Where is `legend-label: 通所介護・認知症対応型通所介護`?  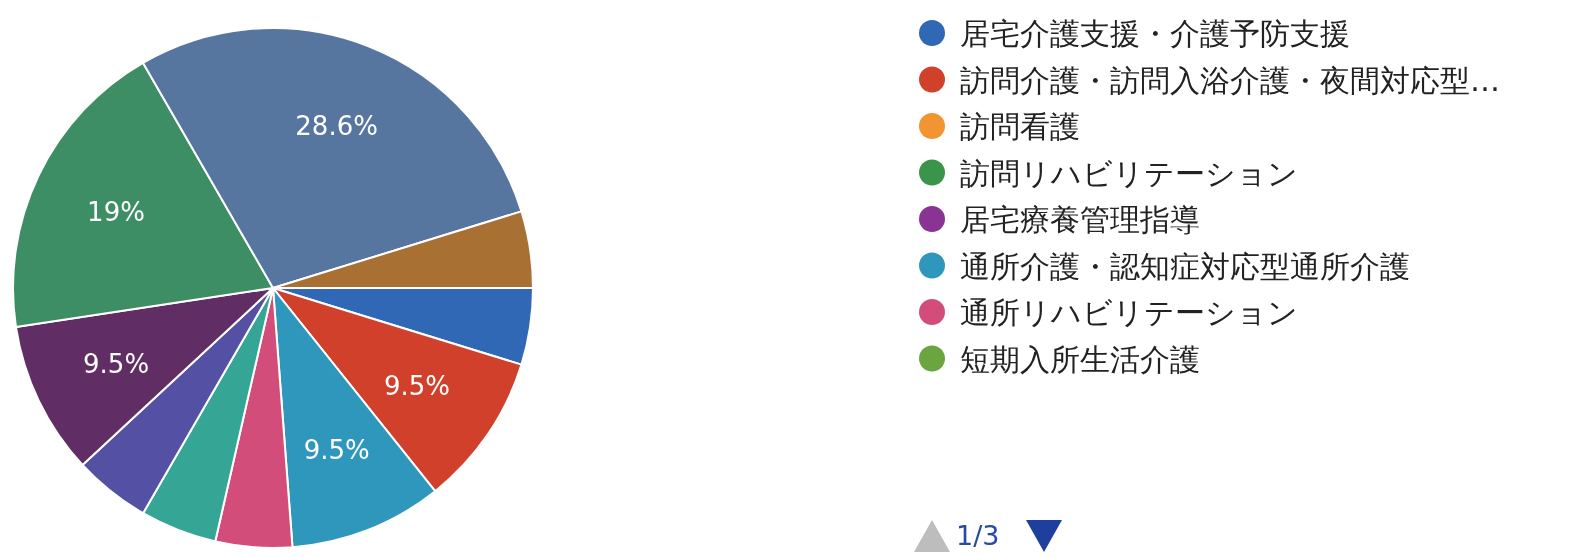 legend-label: 通所介護・認知症対応型通所介護 is located at coordinates (1185, 266).